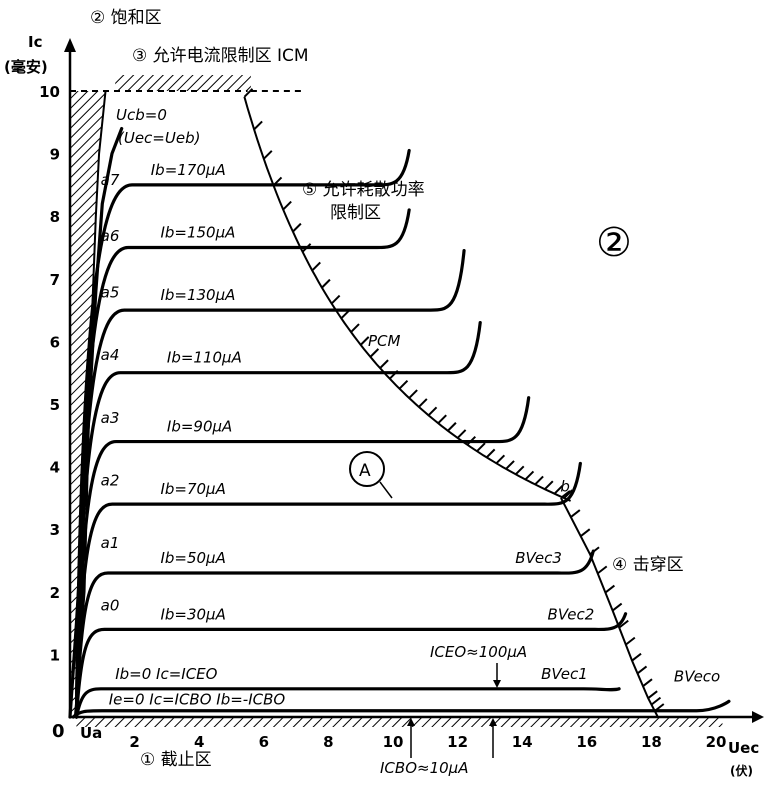  What do you see at coordinates (55, 655) in the screenshot?
I see `y-tick-label: 1` at bounding box center [55, 655].